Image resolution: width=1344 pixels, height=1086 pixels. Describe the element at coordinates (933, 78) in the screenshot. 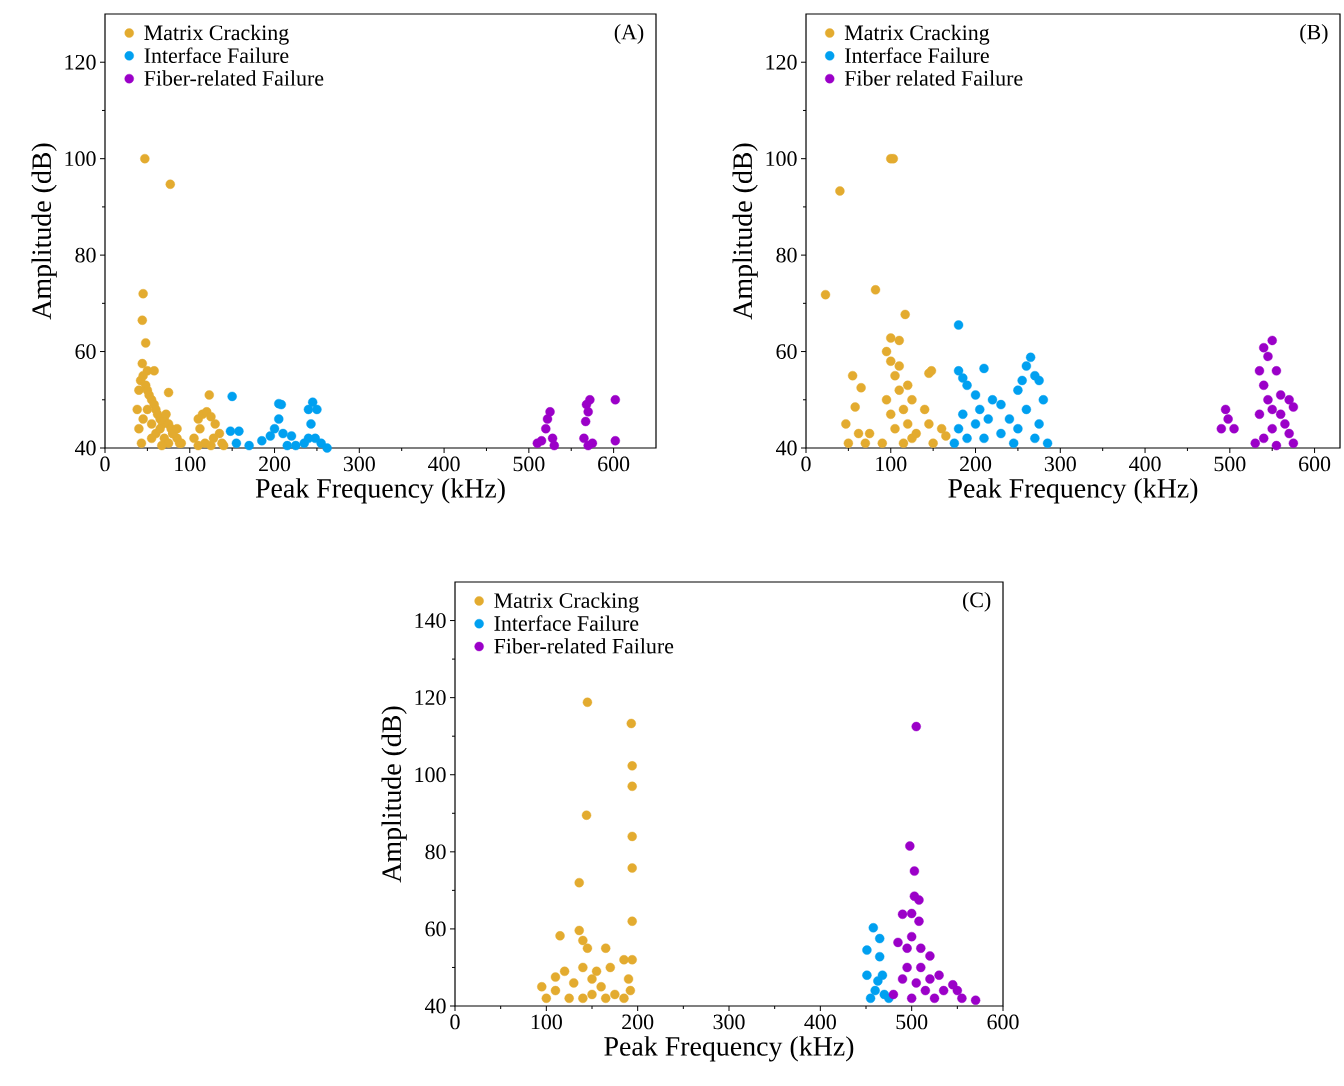

I see `legend-label: Fiber related Failure` at that location.